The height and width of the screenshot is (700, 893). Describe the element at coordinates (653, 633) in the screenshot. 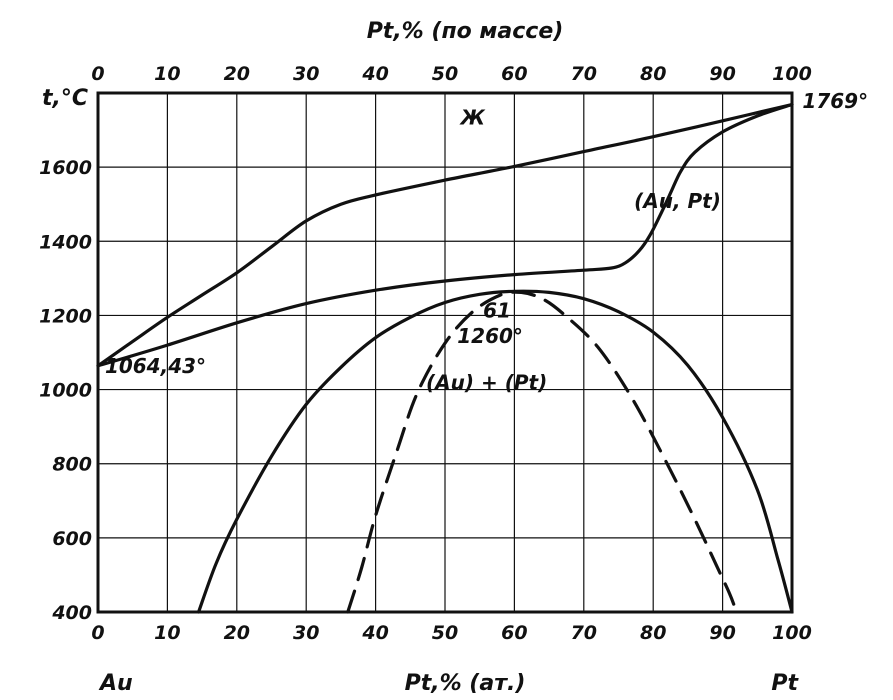

I see `bottom-tick-label: 80` at that location.